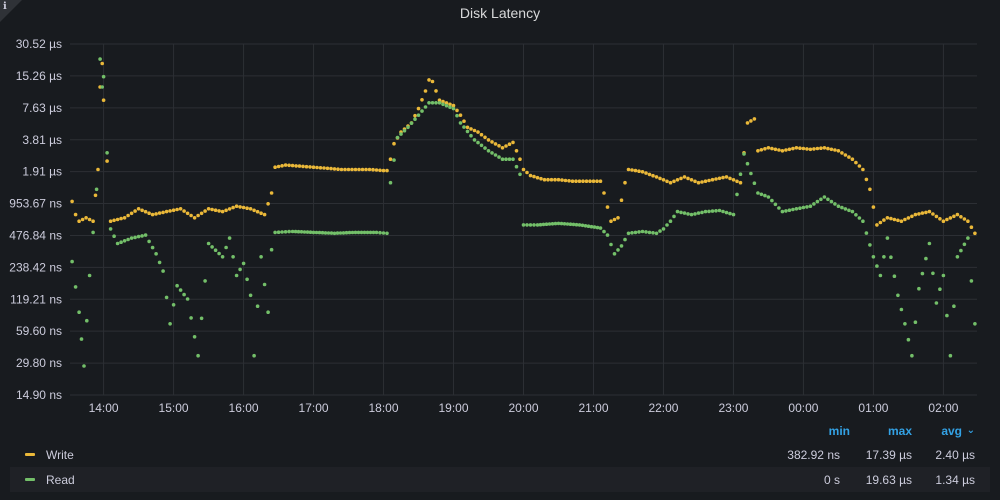  What do you see at coordinates (500, 454) in the screenshot?
I see `legend-row-write: Write 382.92 ns 17.39 µs 2.40 µs` at bounding box center [500, 454].